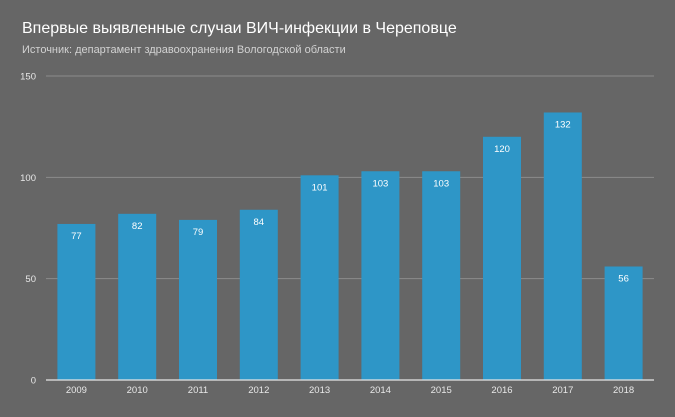 This screenshot has width=675, height=417. Describe the element at coordinates (33, 381) in the screenshot. I see `y-tick-label: 0` at that location.